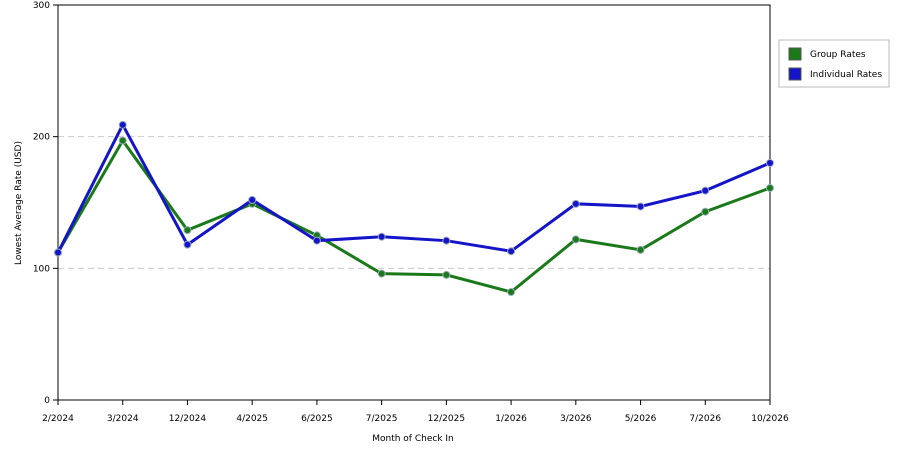 Image resolution: width=900 pixels, height=454 pixels. Describe the element at coordinates (576, 419) in the screenshot. I see `x-tick-label: 3/2026` at that location.